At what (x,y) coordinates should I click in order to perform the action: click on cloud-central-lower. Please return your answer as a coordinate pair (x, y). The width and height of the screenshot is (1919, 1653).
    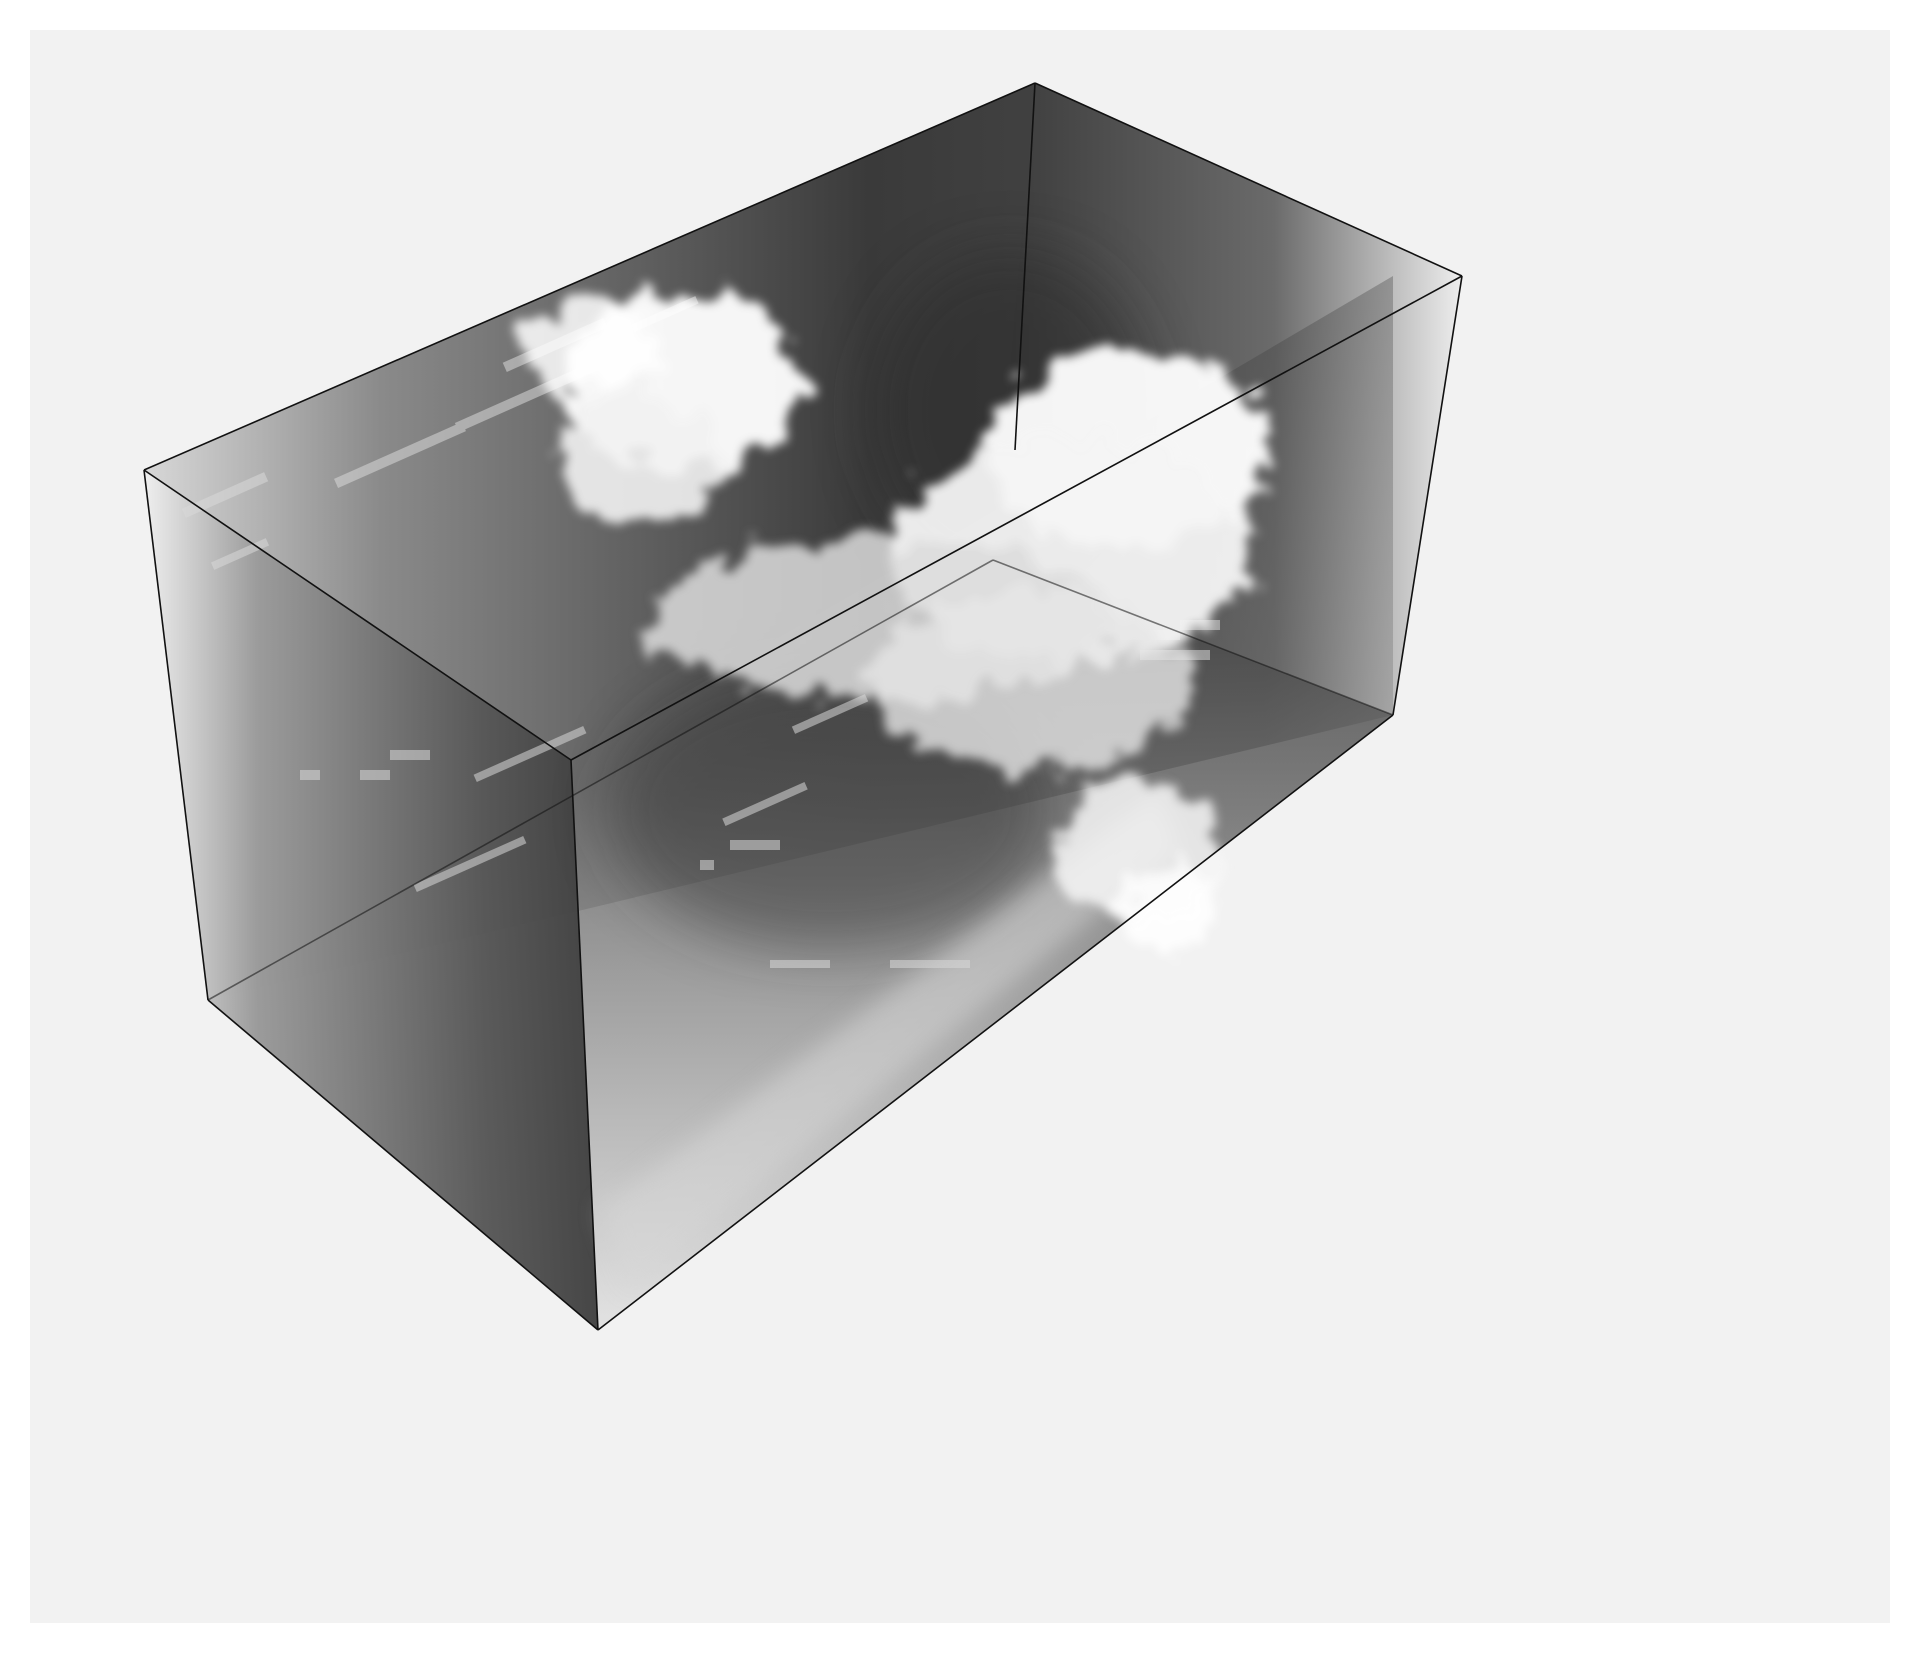
    Looking at the image, I should click on (1030, 680).